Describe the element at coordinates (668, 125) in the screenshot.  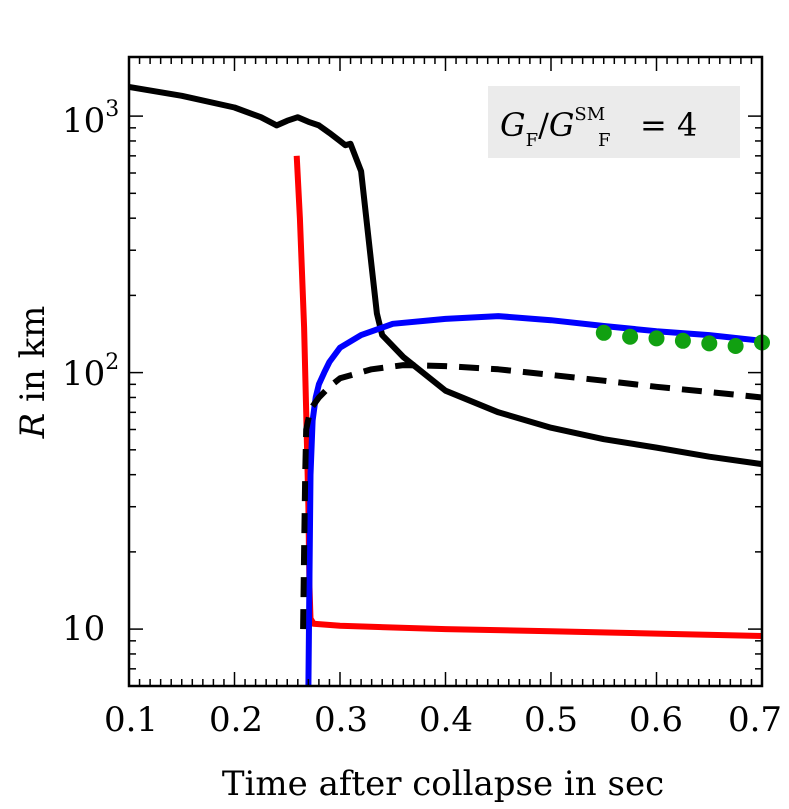
I see `annotation-equals: = 4` at that location.